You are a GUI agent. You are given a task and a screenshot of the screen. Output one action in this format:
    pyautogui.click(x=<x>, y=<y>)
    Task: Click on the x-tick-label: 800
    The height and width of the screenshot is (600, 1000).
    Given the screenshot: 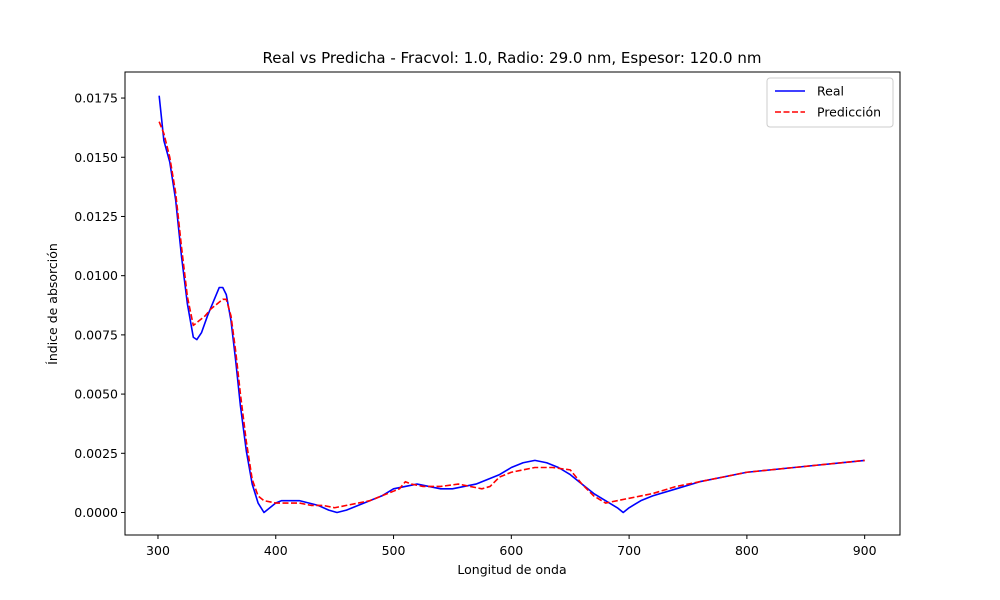 What is the action you would take?
    pyautogui.click(x=747, y=550)
    